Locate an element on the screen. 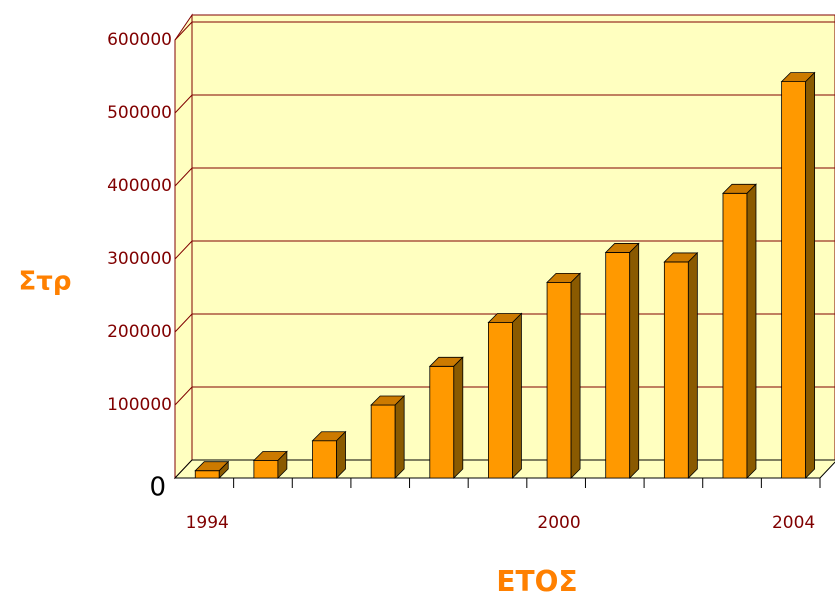 This screenshot has width=835, height=594. y-tick-label: 100000 is located at coordinates (139, 405).